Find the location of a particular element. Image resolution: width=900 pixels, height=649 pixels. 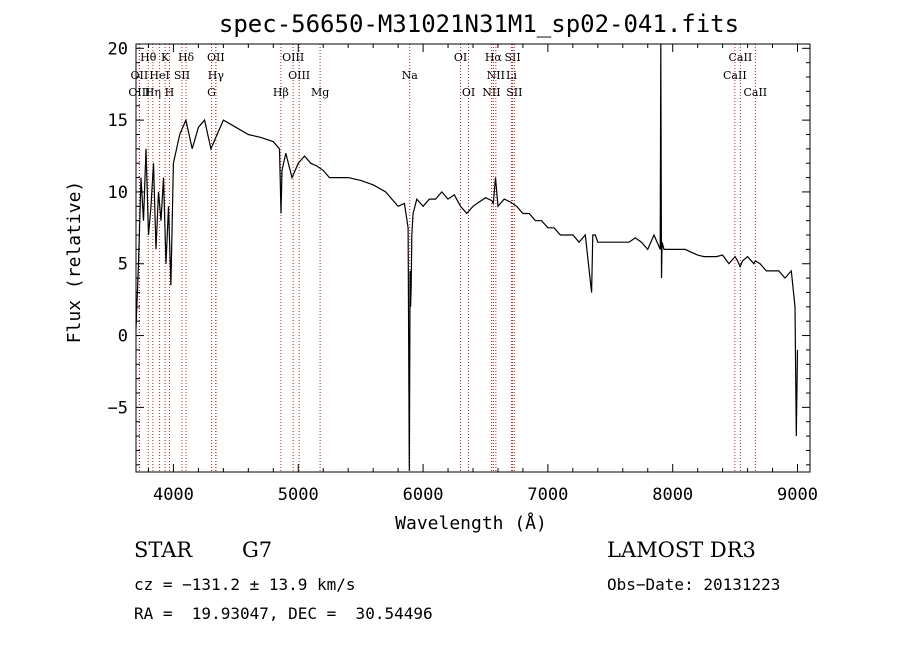

object-subclass: G7 is located at coordinates (257, 550).